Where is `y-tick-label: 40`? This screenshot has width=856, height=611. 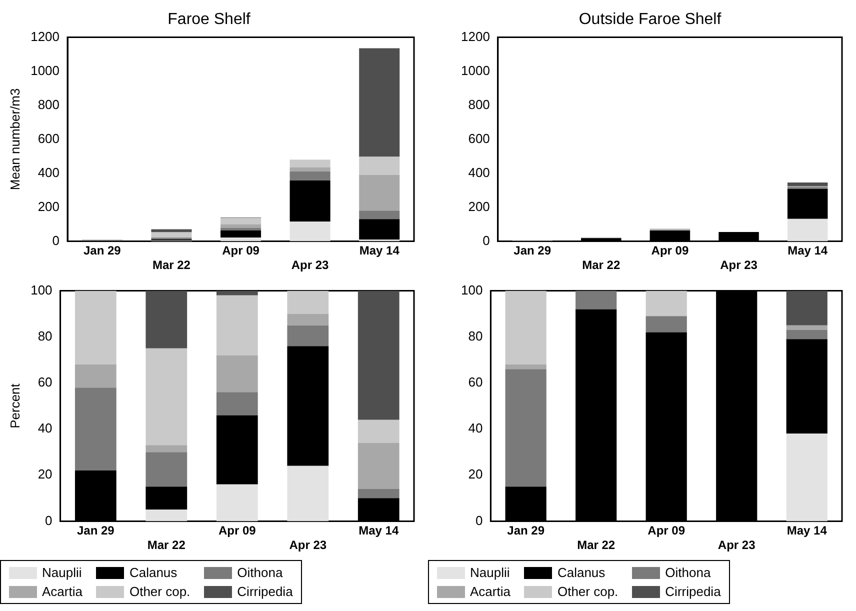
y-tick-label: 40 is located at coordinates (45, 428).